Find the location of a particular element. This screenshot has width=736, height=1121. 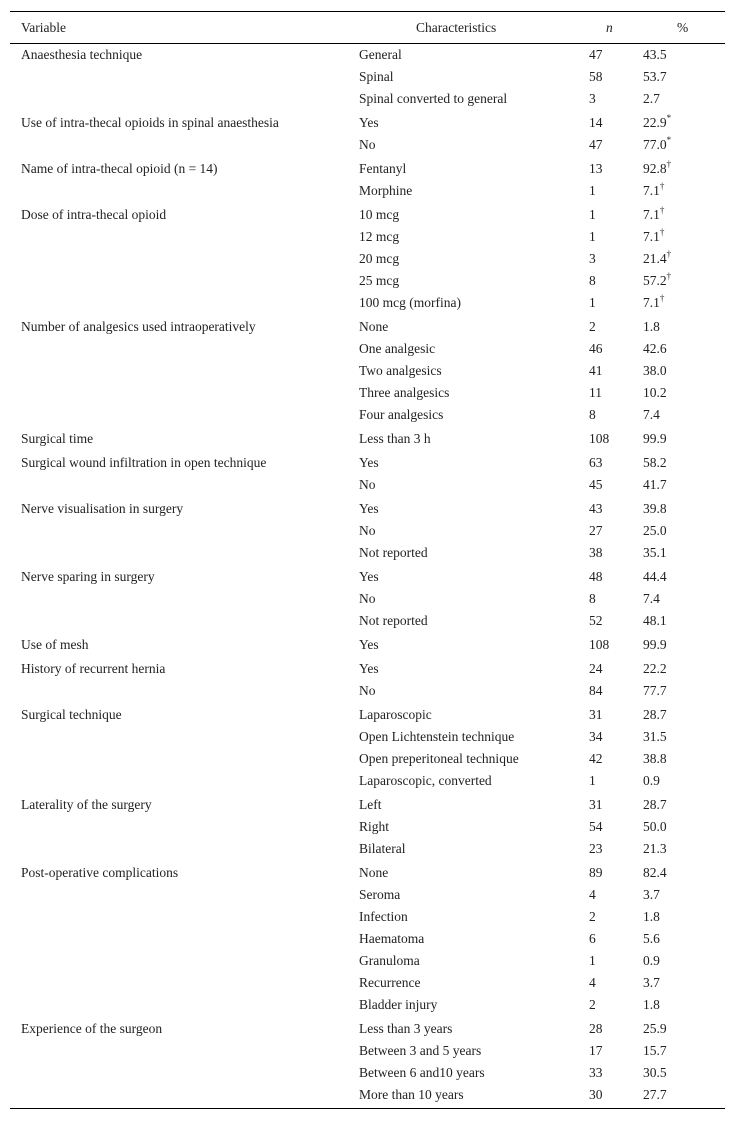

table-row: Laparoscopic, converted 1 0.9 is located at coordinates (367, 781).